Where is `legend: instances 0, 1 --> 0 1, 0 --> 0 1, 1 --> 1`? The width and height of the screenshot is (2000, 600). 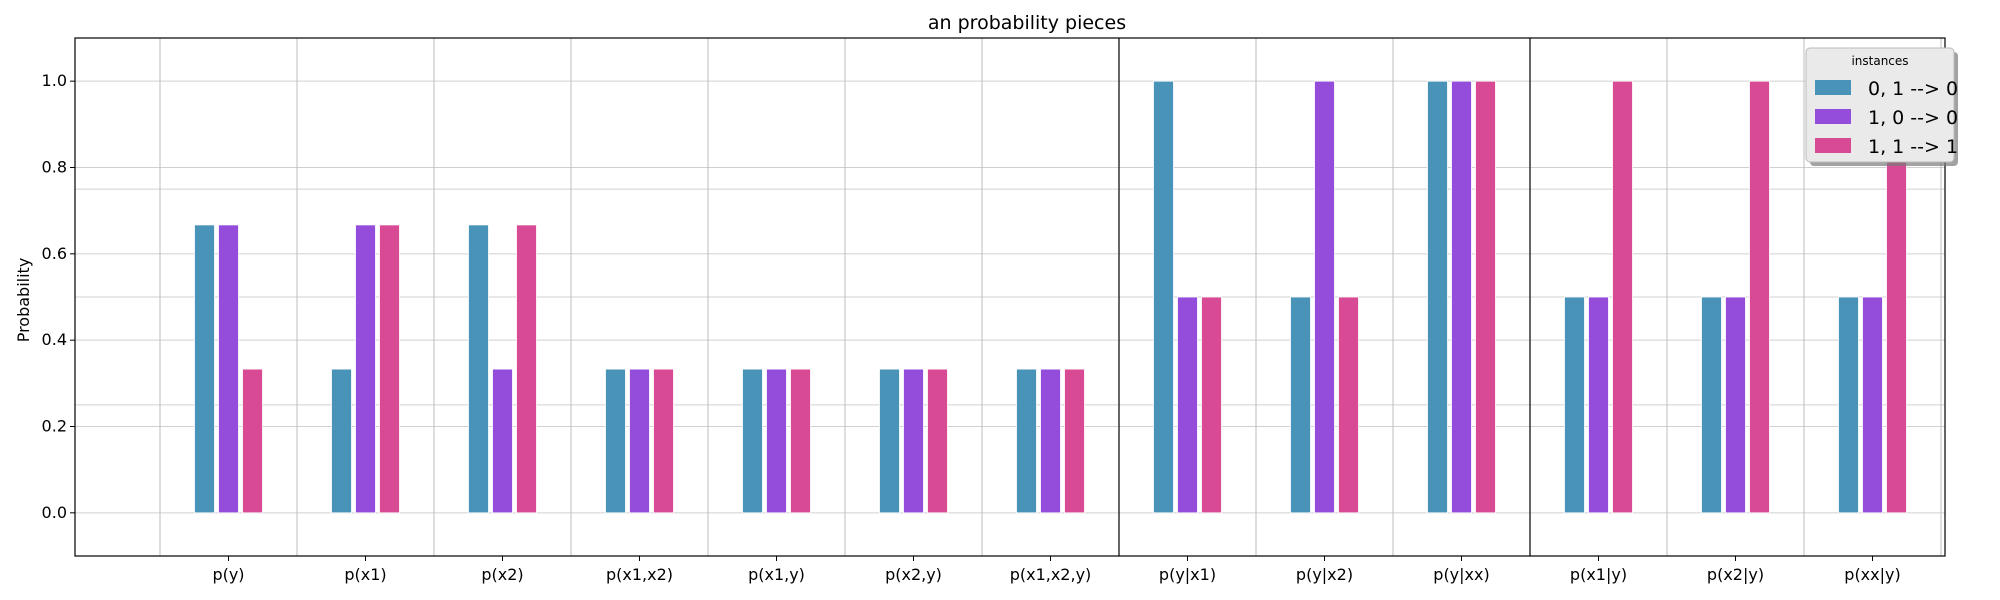 legend: instances 0, 1 --> 0 1, 0 --> 0 1, 1 --> 1 is located at coordinates (1881, 106).